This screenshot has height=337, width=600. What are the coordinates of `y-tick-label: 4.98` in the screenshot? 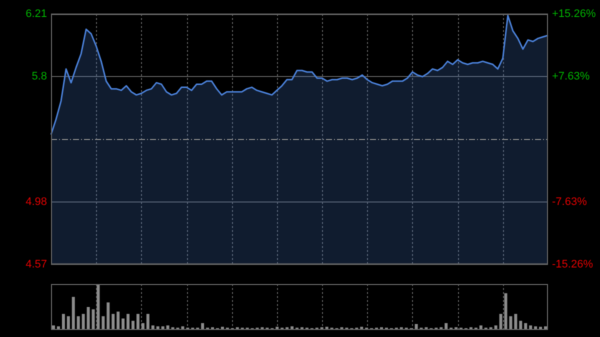 It's located at (36, 202).